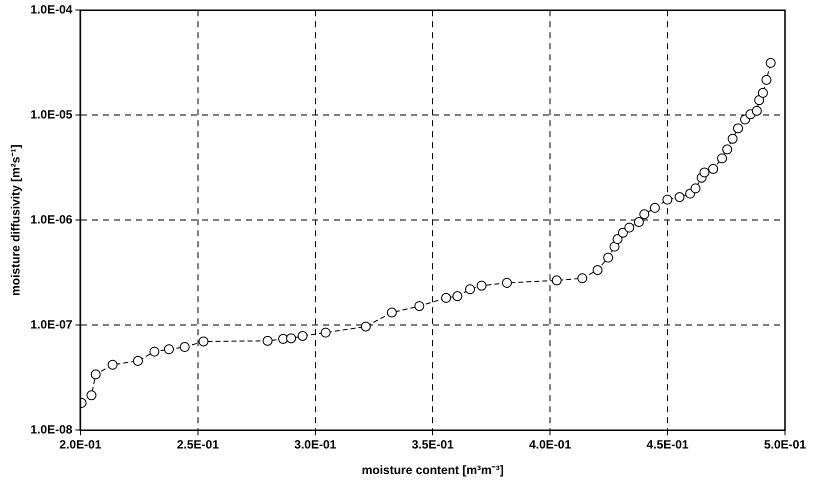 Image resolution: width=815 pixels, height=487 pixels. I want to click on x-tick-label: 4.0E-01, so click(550, 445).